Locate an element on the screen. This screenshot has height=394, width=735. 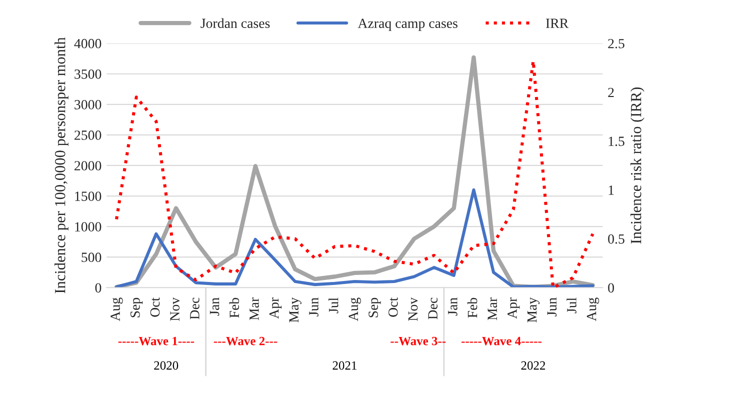
y-tick-label: 3000 is located at coordinates (88, 105).